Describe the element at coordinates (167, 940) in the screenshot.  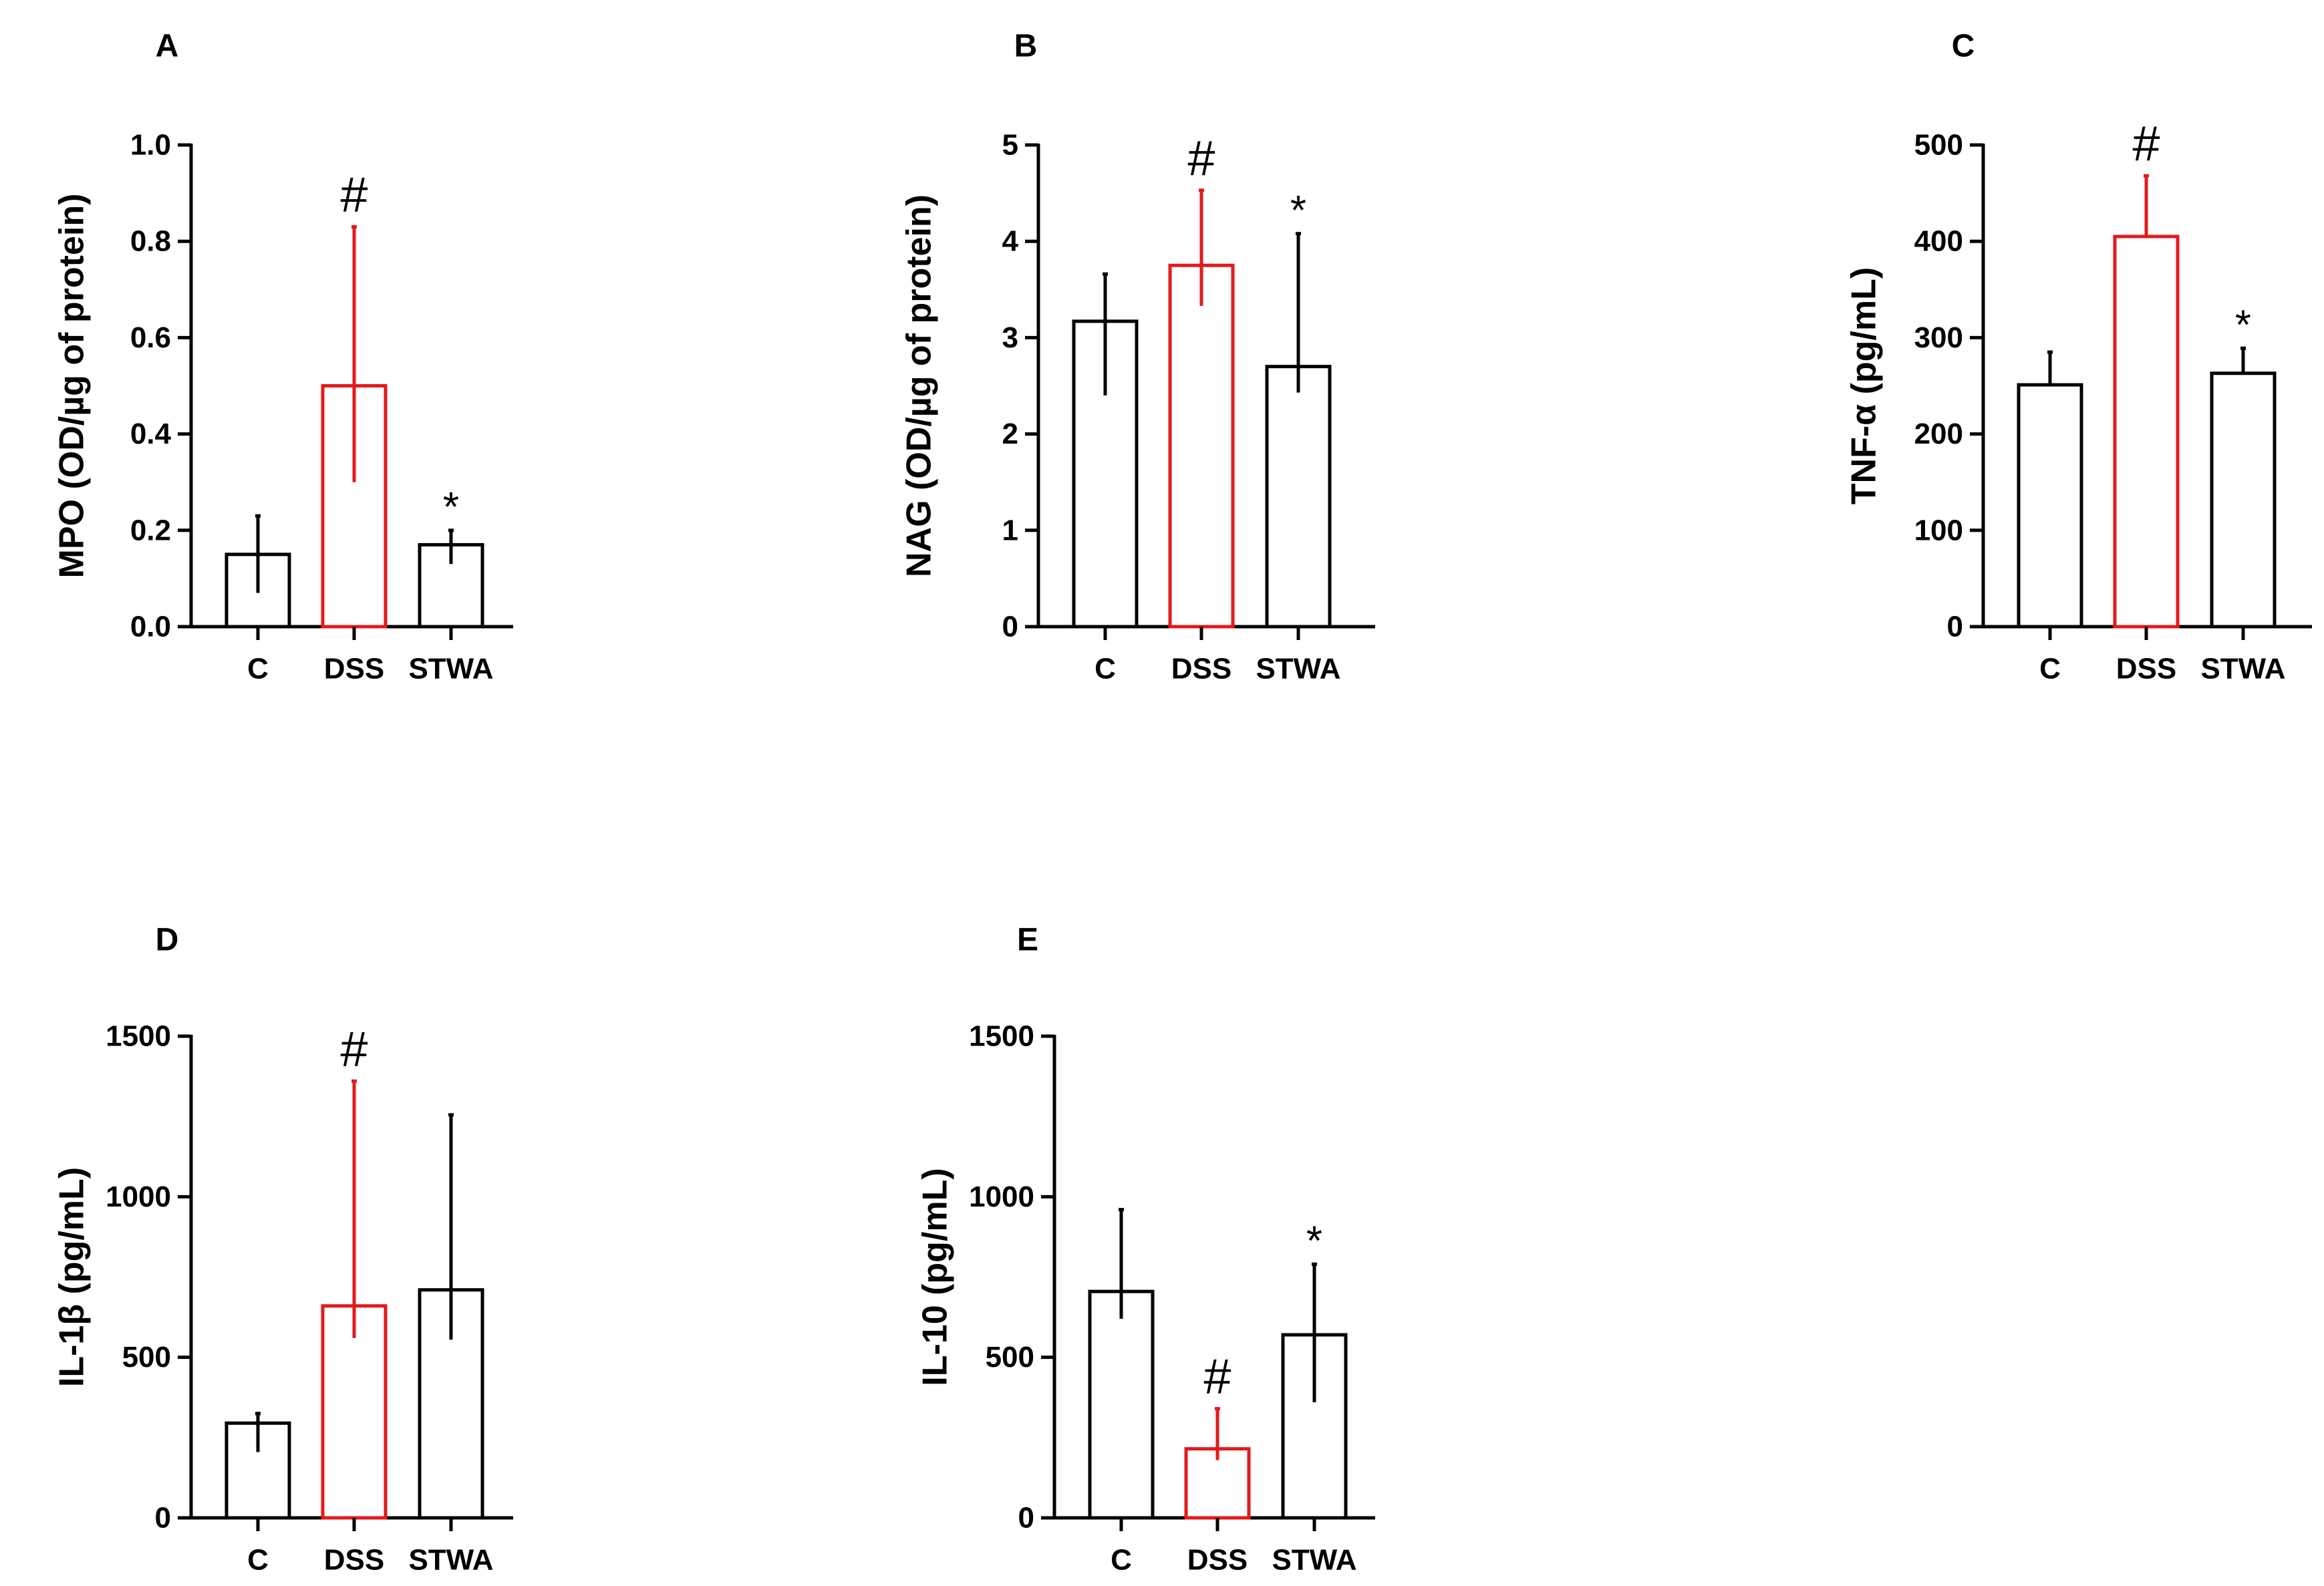
I see `panel-letter-d: D` at that location.